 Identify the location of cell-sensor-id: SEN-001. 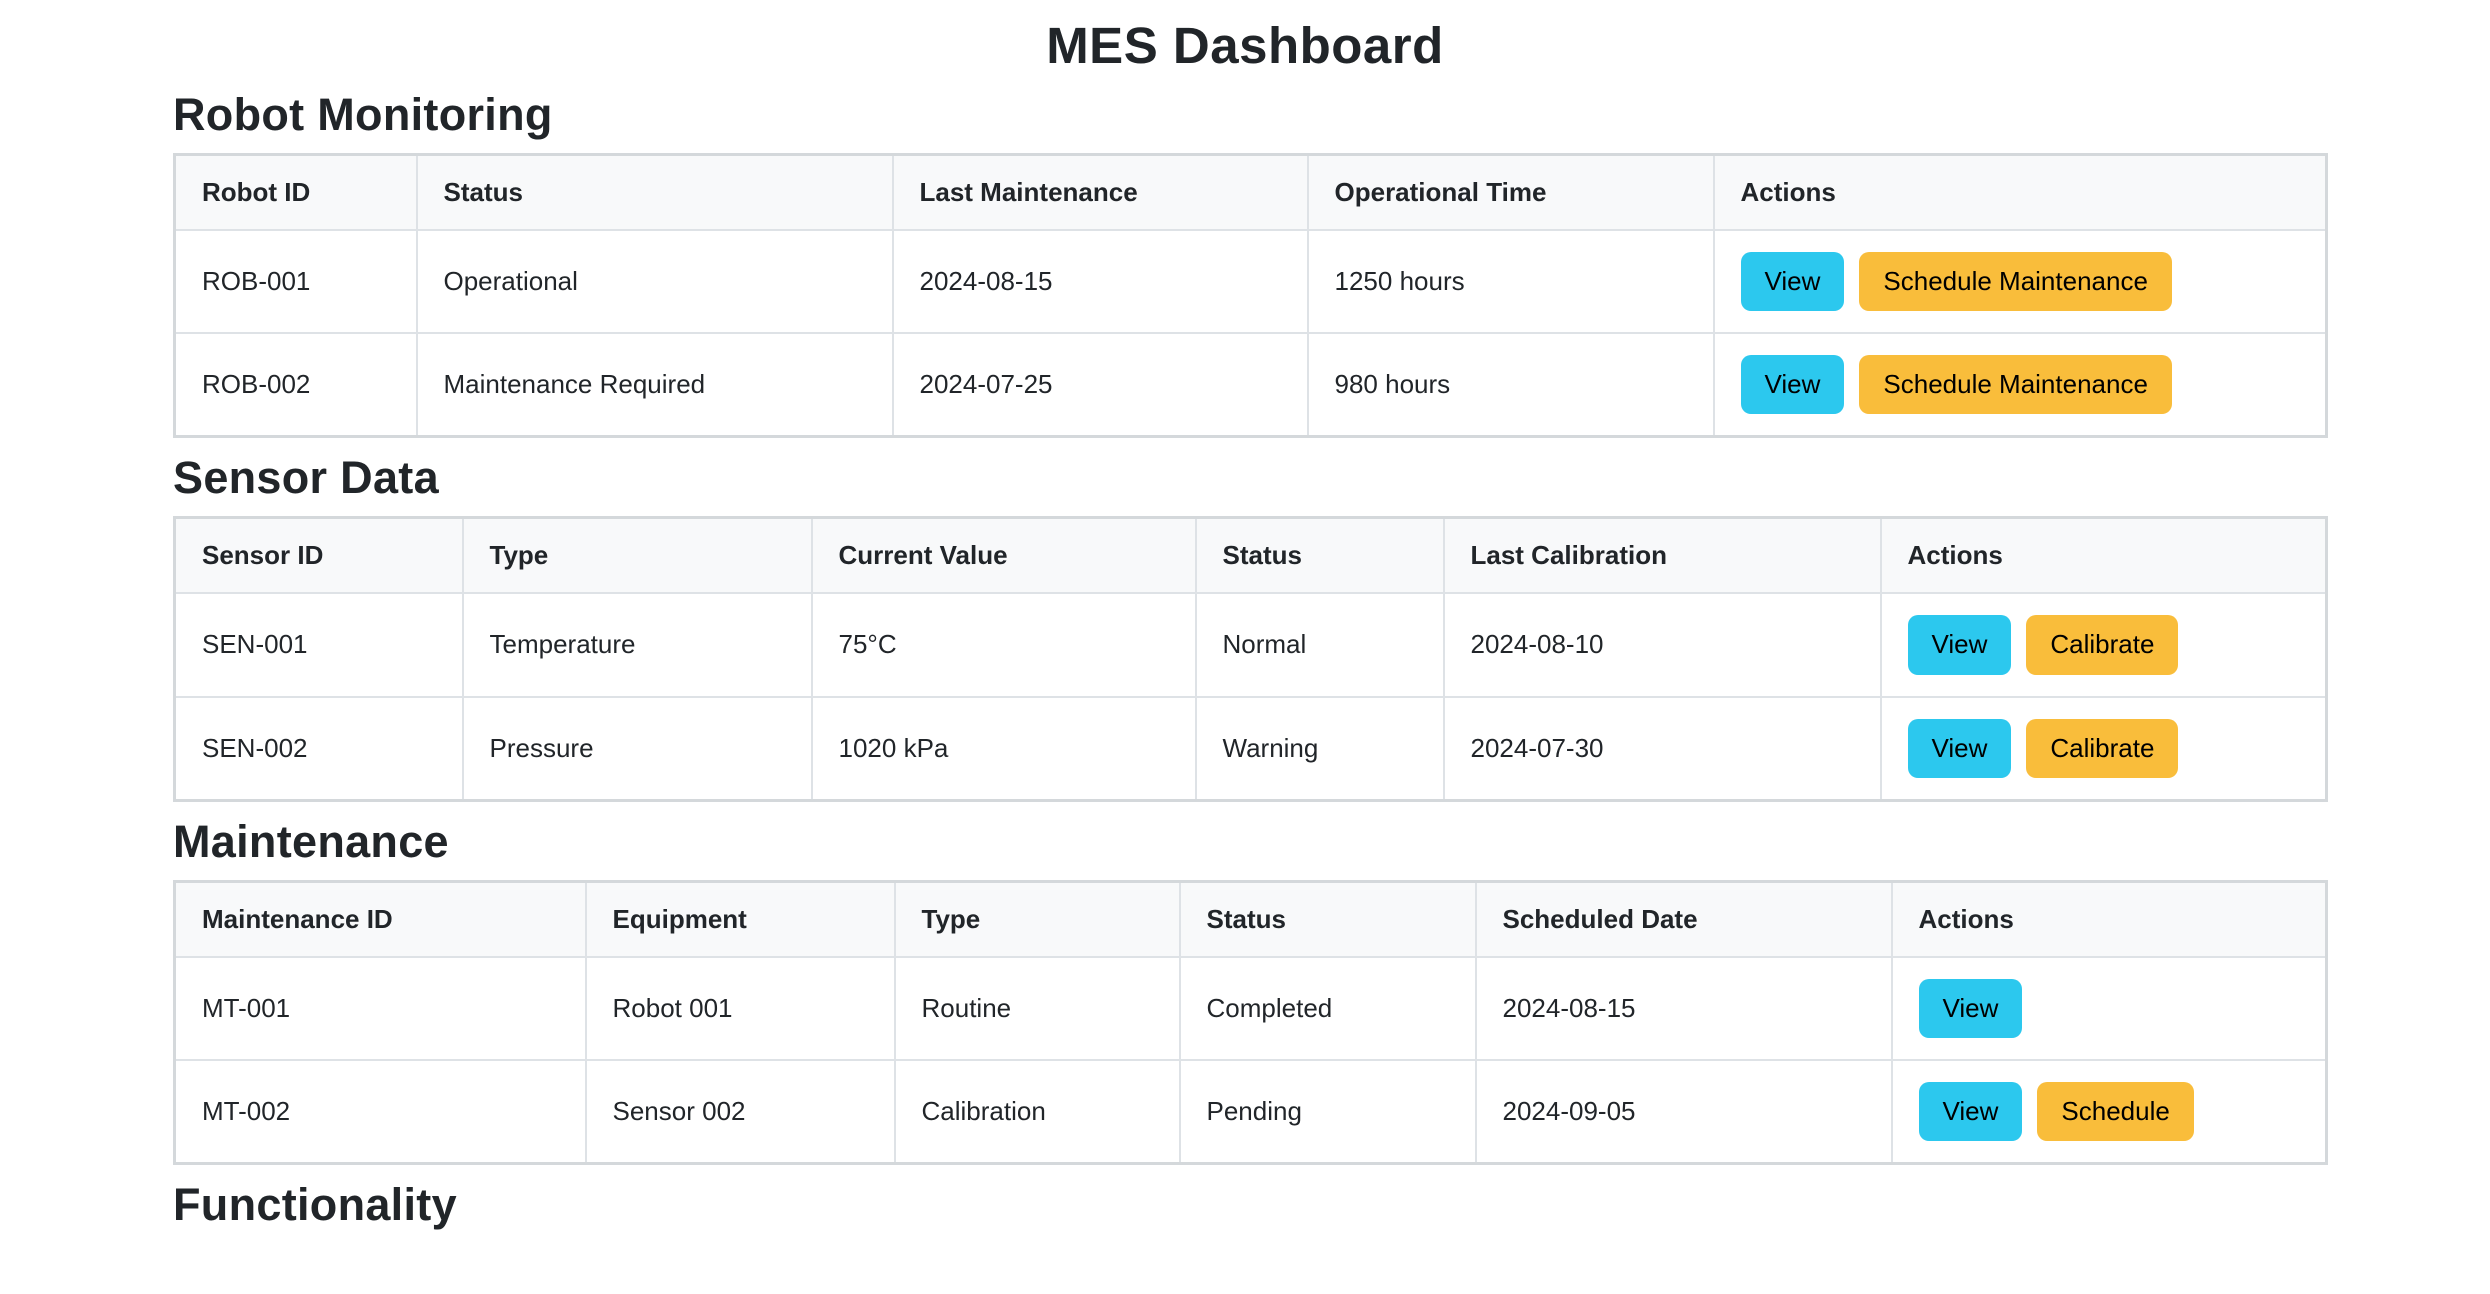
(318, 645).